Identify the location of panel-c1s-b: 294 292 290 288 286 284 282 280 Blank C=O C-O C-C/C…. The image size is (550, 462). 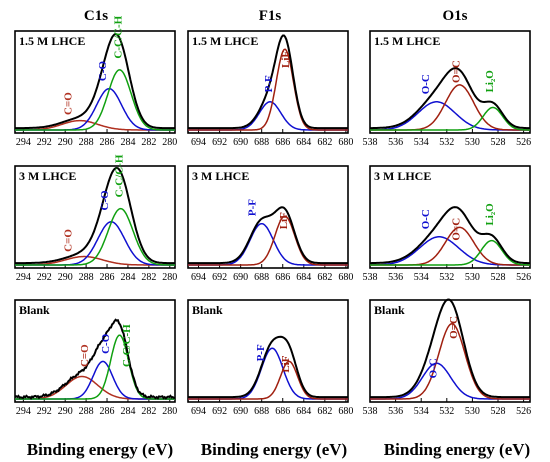
(95, 358).